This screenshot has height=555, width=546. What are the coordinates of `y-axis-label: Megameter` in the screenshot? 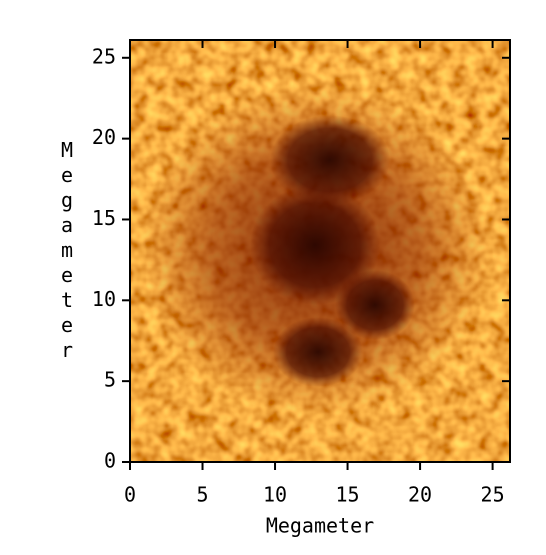 It's located at (67, 250).